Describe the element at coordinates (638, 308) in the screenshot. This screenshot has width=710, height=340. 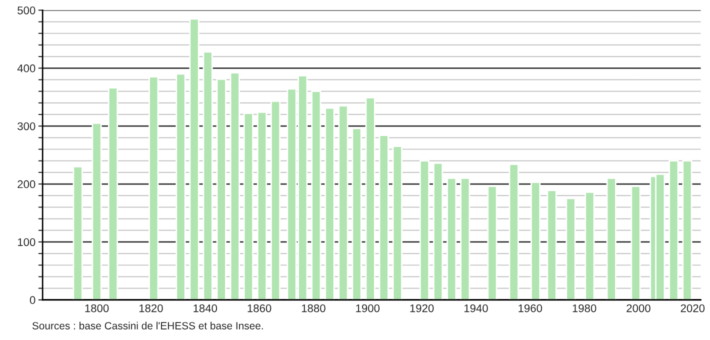
I see `x-tick-label: 2000` at that location.